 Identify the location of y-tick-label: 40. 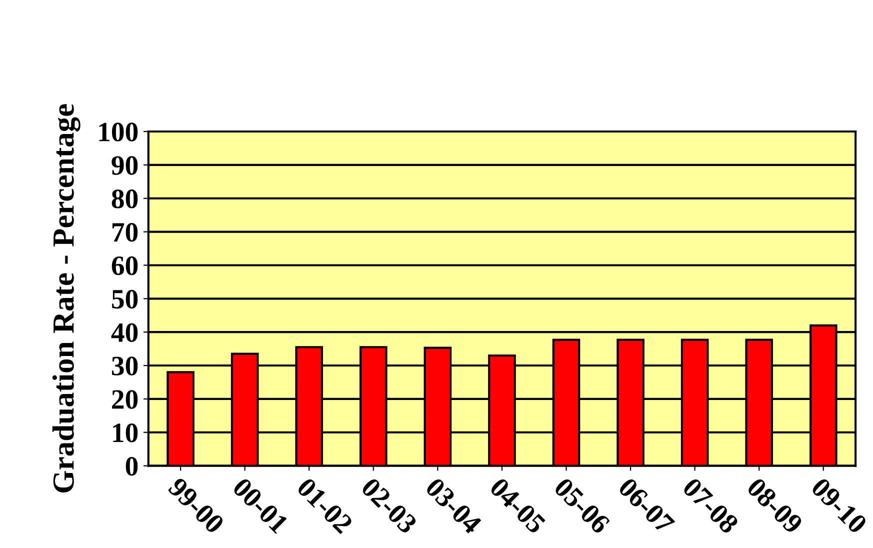
(124, 332).